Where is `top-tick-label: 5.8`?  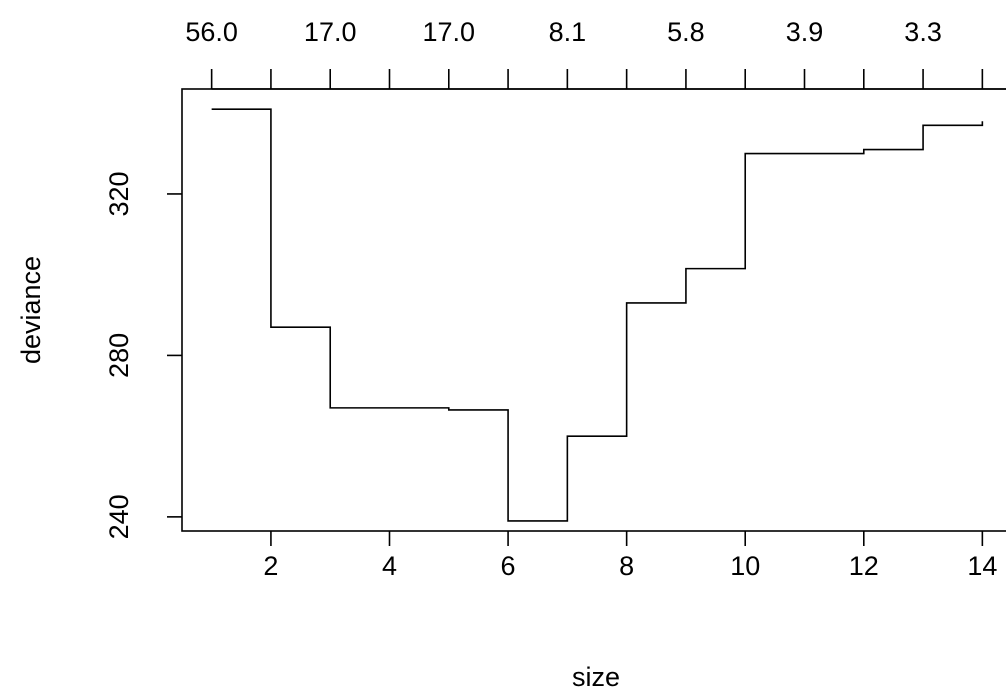
top-tick-label: 5.8 is located at coordinates (686, 32).